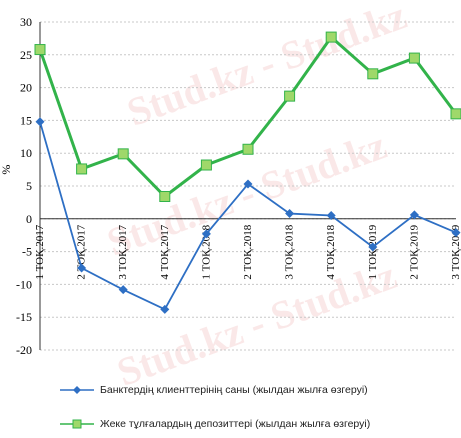 The width and height of the screenshot is (461, 438). Describe the element at coordinates (29, 186) in the screenshot. I see `y-tick-label: 5` at that location.